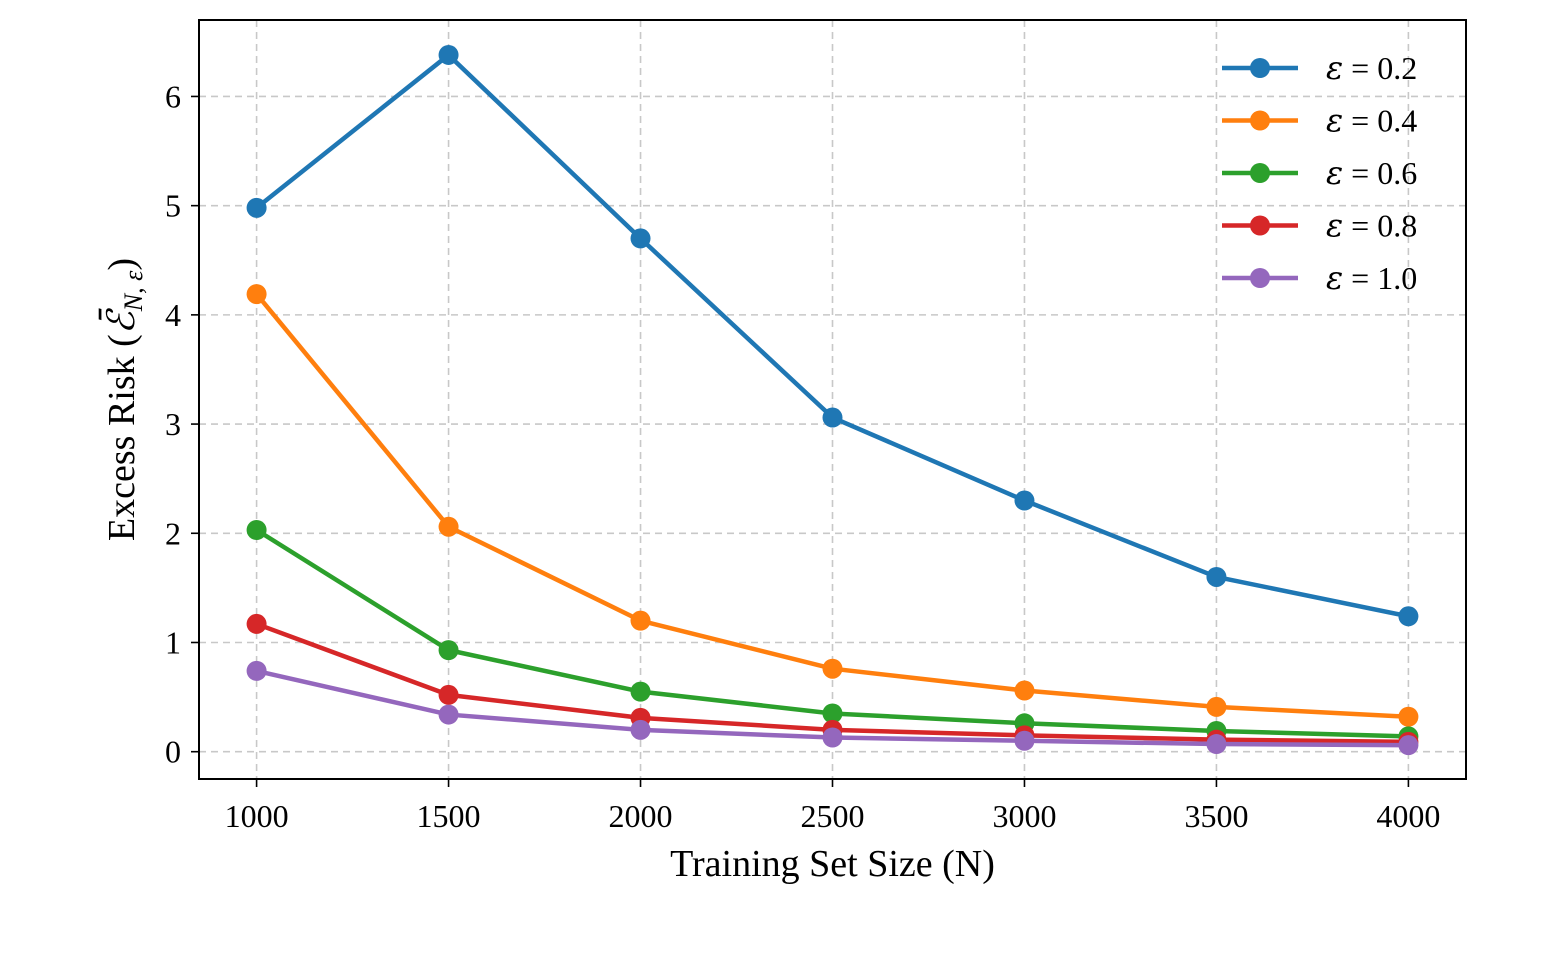  I want to click on legend-value: = 0.2, so click(1380, 68).